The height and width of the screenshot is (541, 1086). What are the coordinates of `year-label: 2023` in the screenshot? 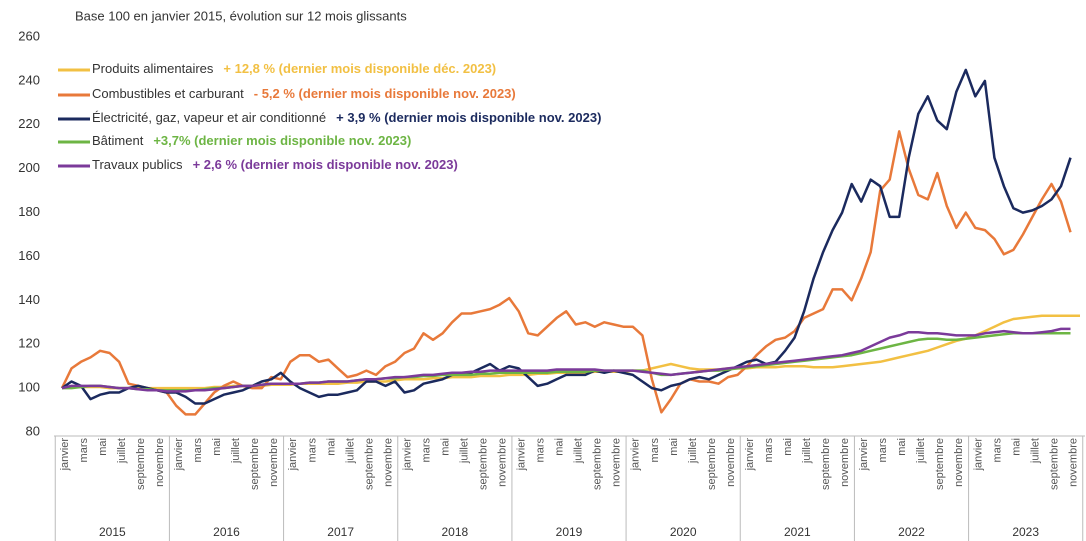 It's located at (1025, 532).